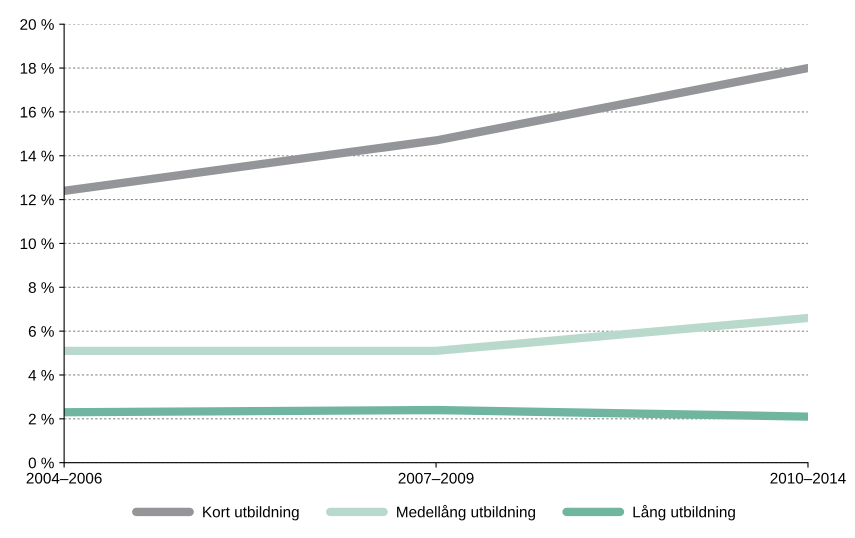 The height and width of the screenshot is (538, 855). I want to click on y-tick-label: 20 %, so click(37, 24).